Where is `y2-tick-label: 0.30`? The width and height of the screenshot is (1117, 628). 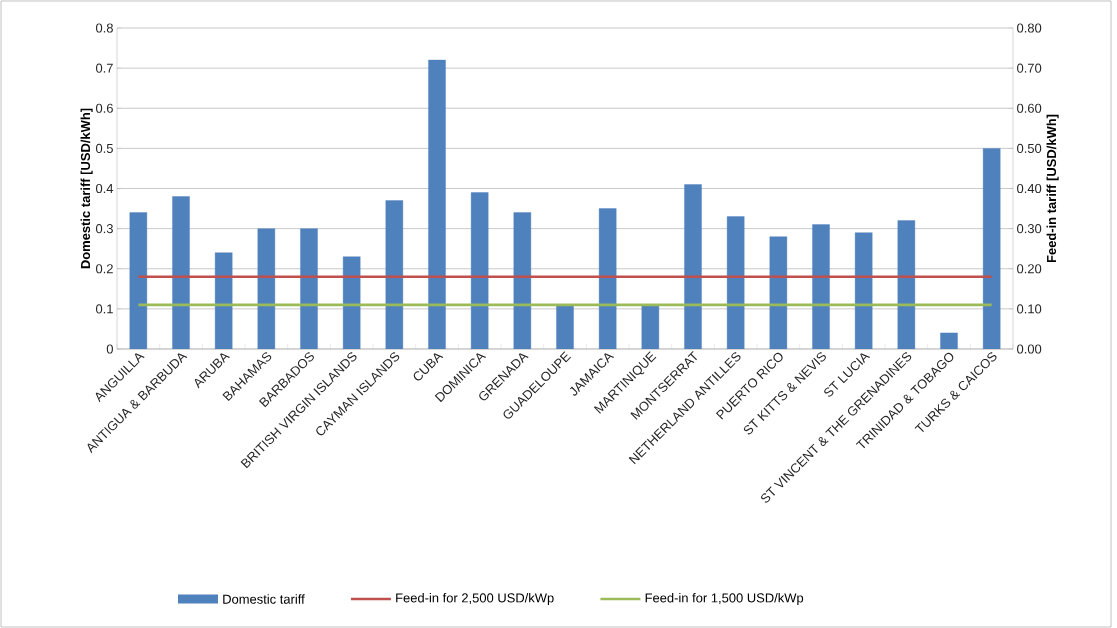 y2-tick-label: 0.30 is located at coordinates (1029, 229).